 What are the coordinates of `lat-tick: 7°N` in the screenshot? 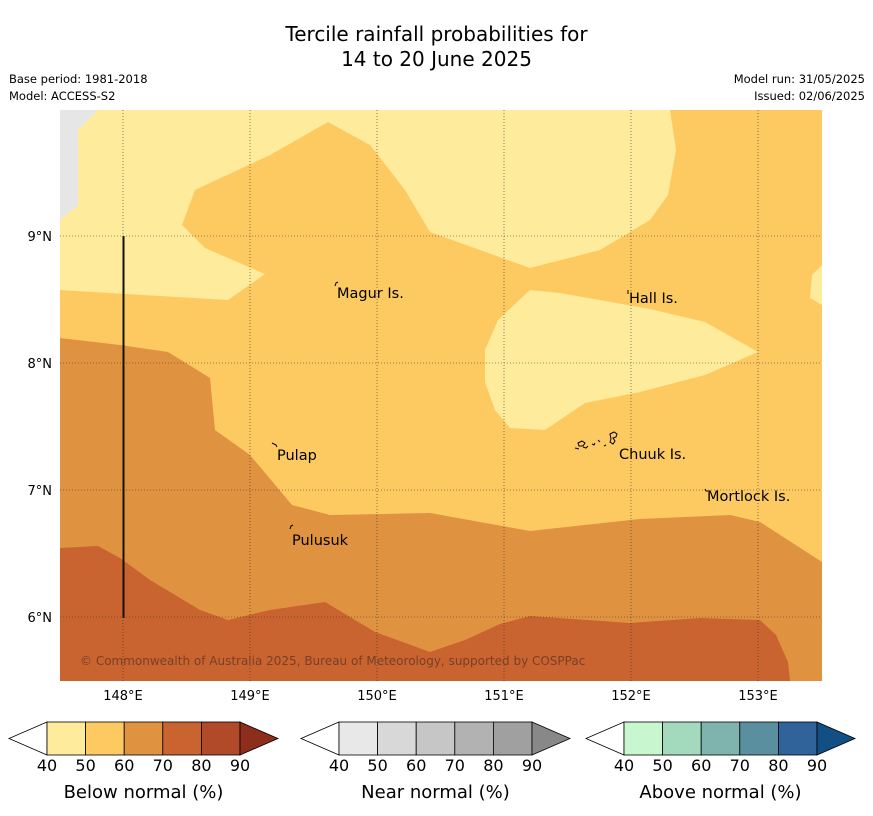 It's located at (40, 491).